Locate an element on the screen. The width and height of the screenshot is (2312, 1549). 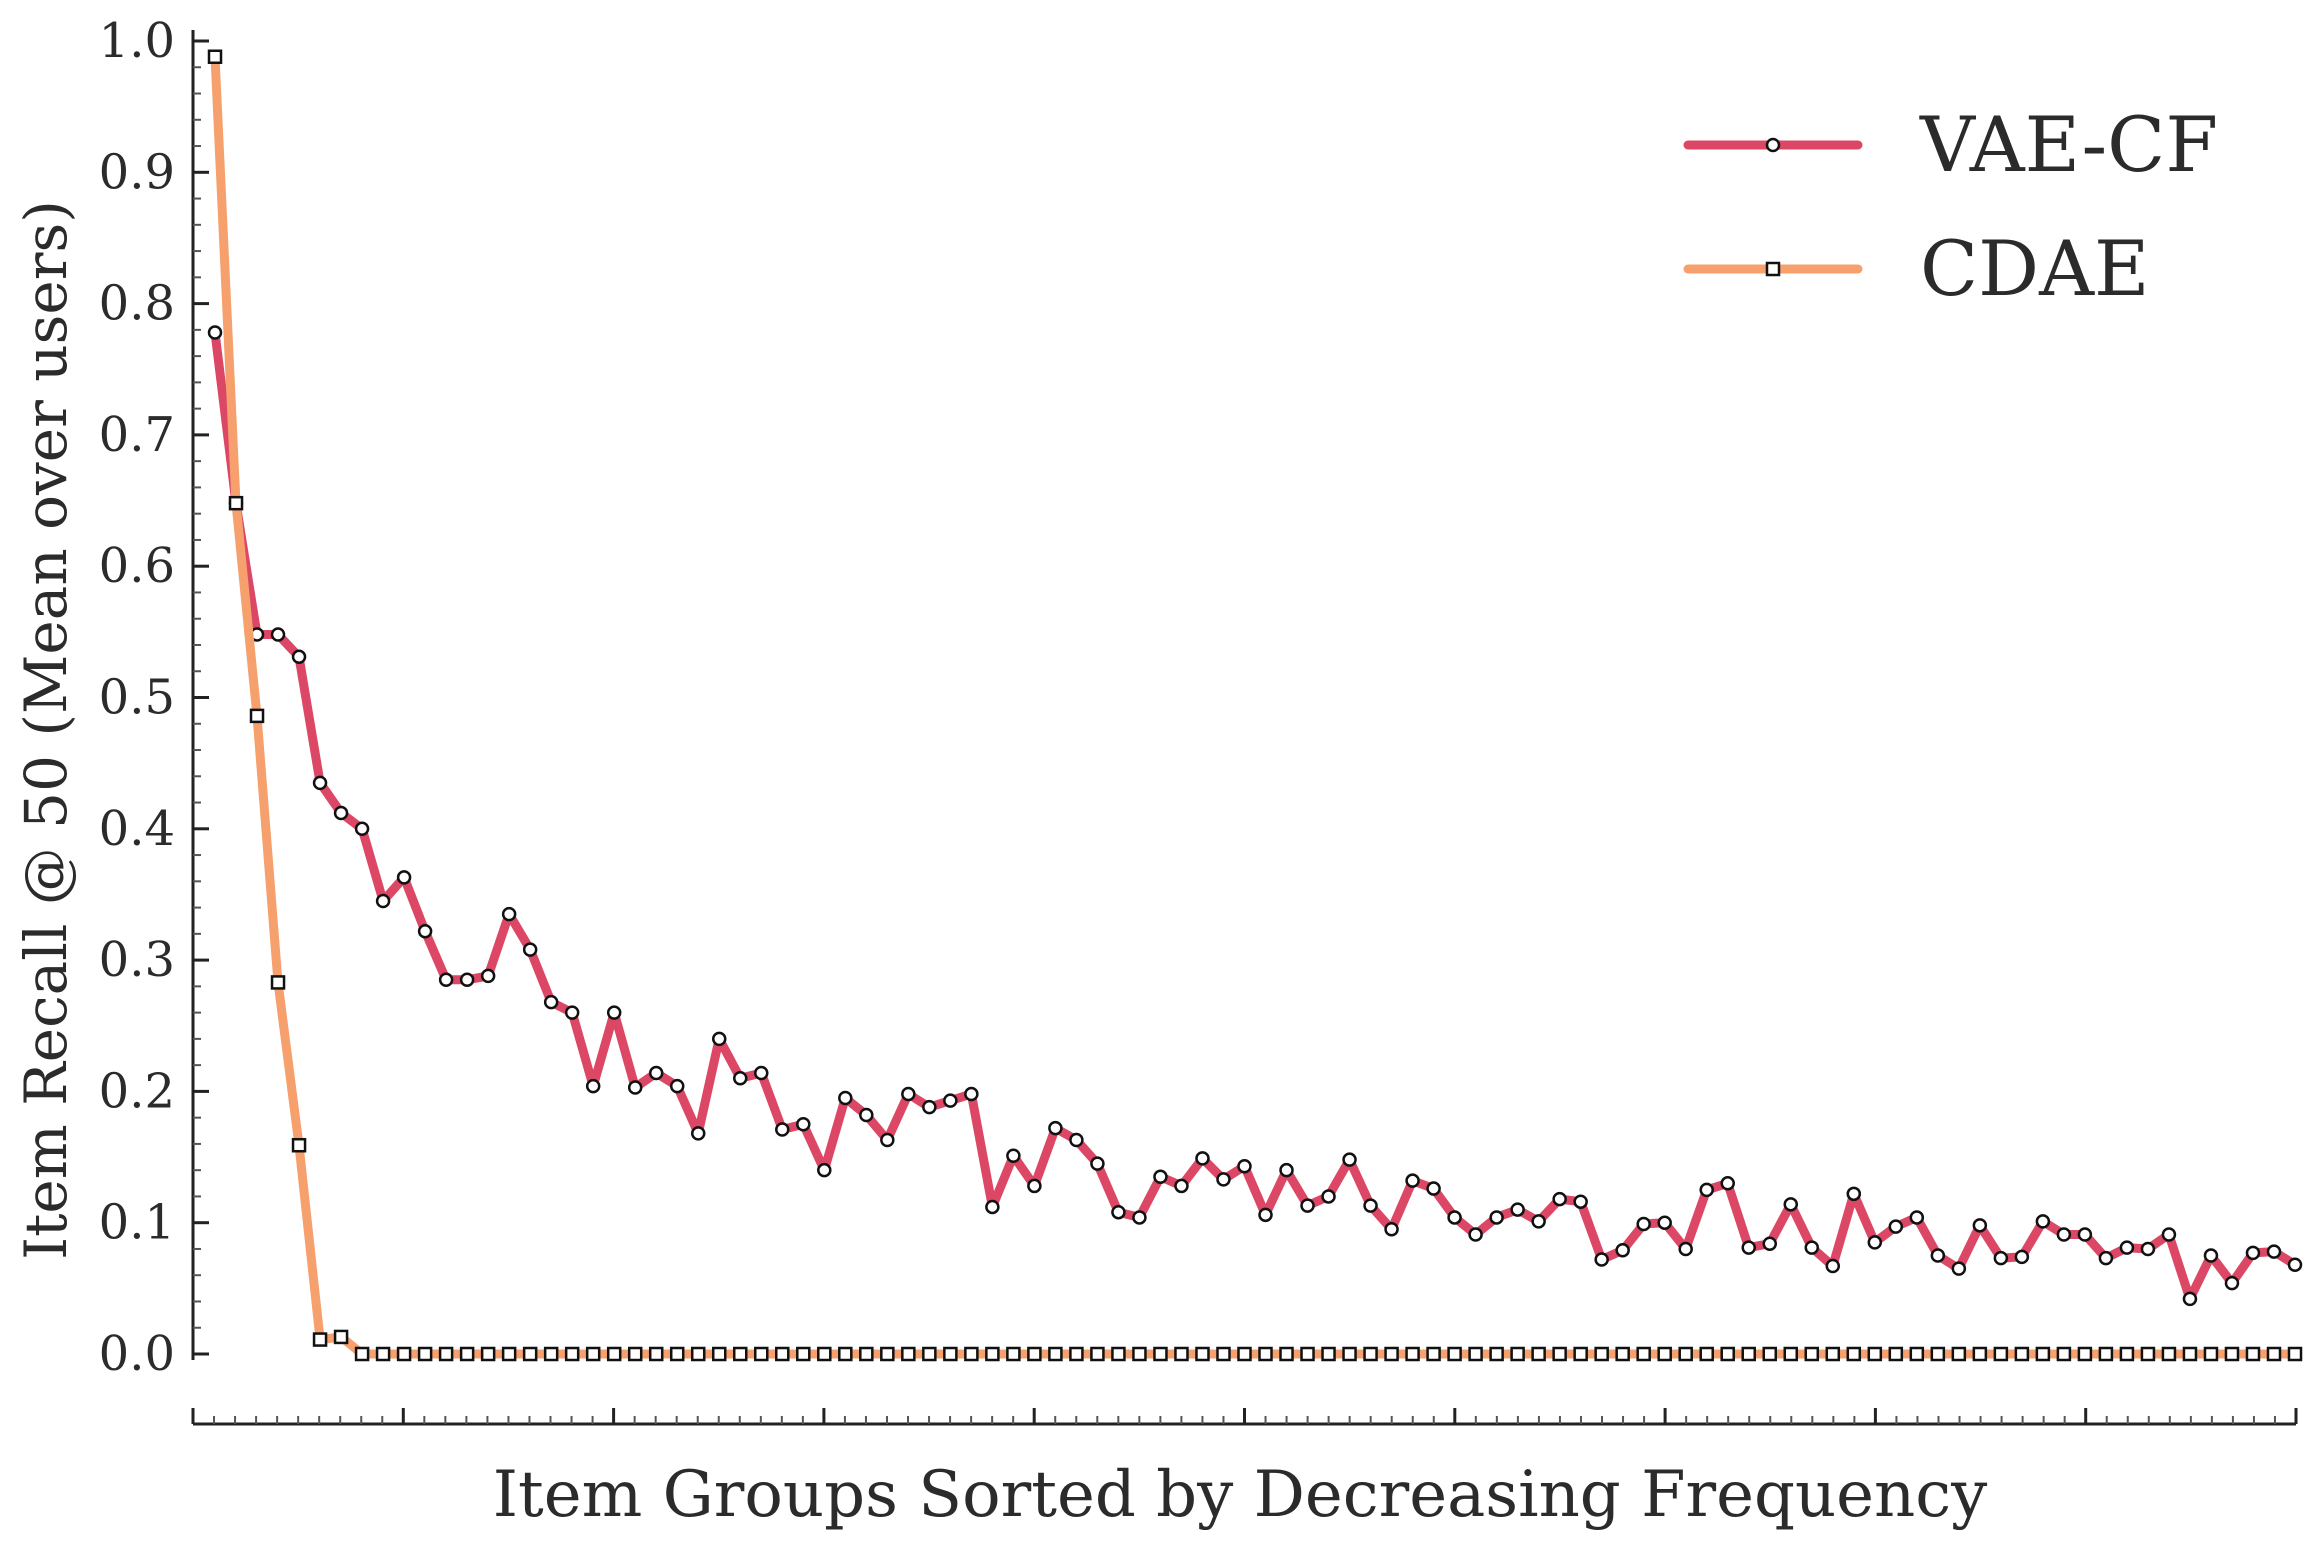
legend-entry-cdae: CDAE is located at coordinates (1916, 268).